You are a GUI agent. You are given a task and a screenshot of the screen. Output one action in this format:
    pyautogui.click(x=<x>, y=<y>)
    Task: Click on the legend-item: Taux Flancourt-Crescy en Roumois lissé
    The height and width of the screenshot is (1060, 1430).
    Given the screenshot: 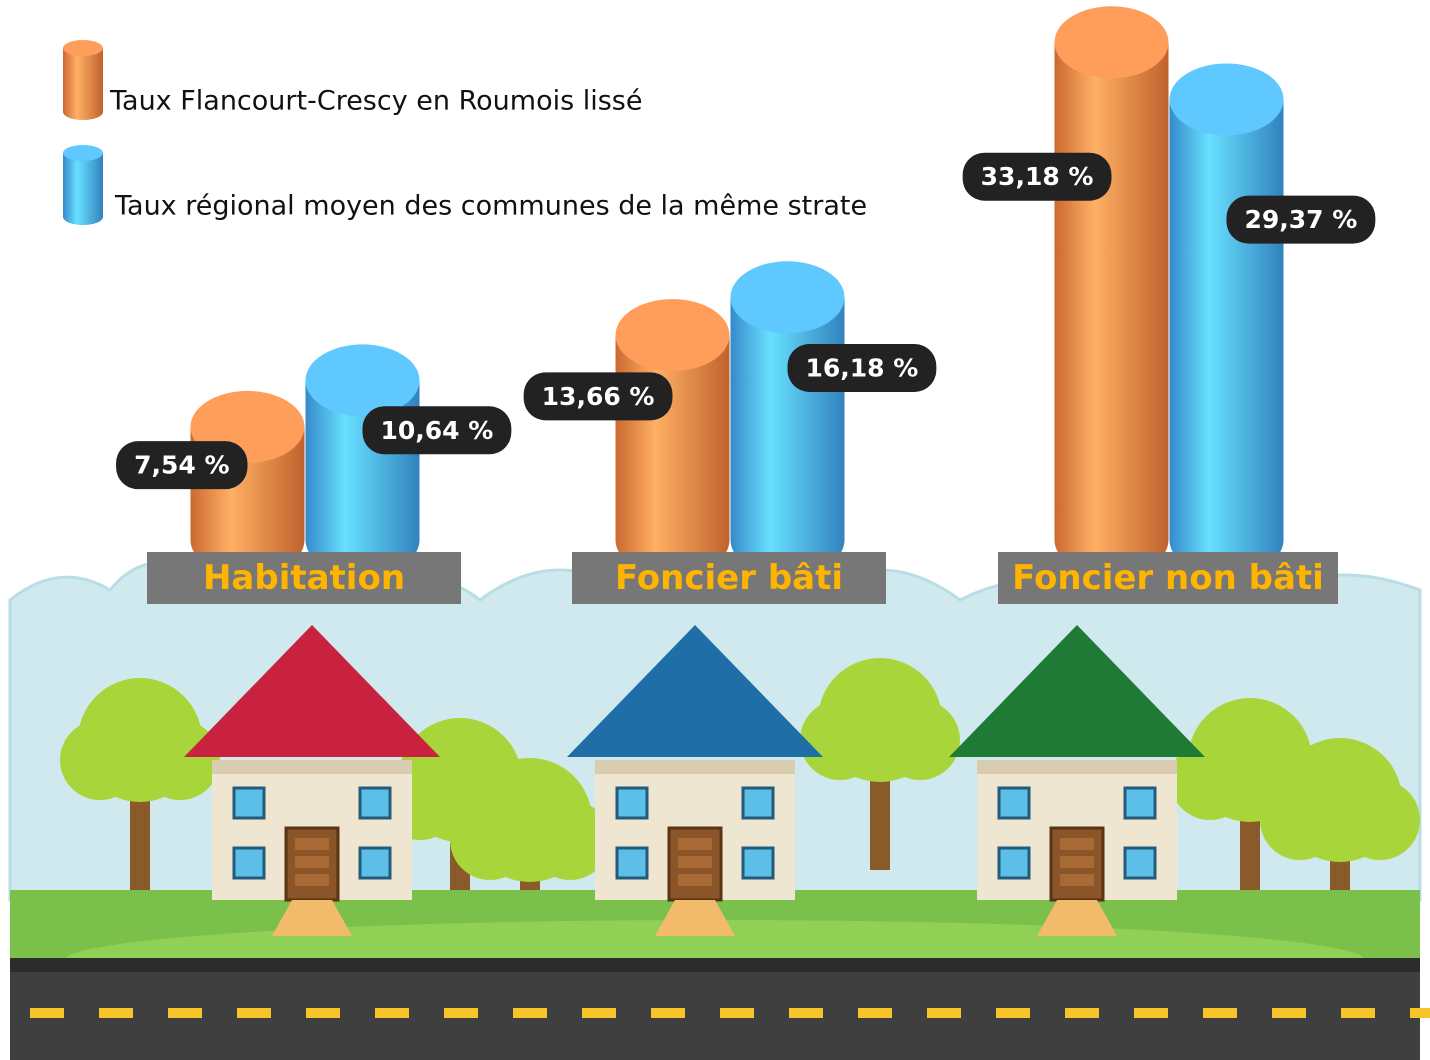 What is the action you would take?
    pyautogui.click(x=353, y=80)
    